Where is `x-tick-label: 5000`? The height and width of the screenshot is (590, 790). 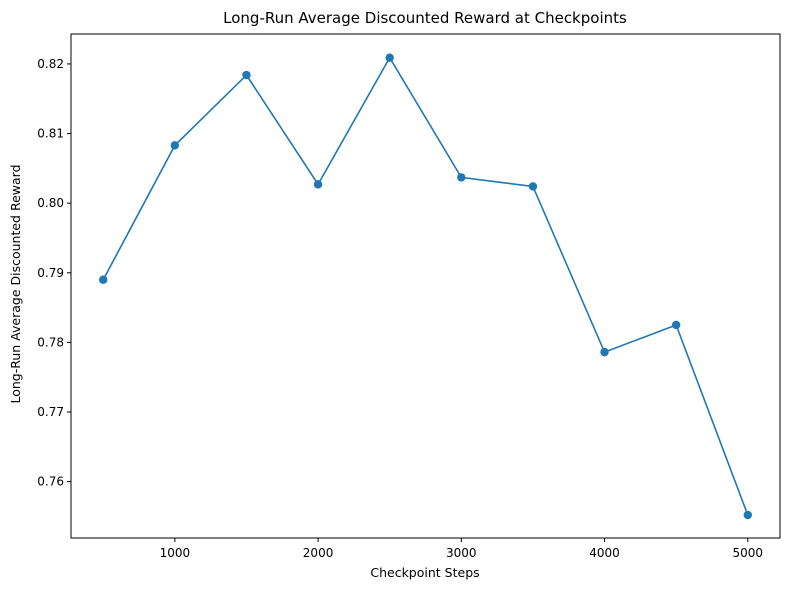 x-tick-label: 5000 is located at coordinates (747, 553).